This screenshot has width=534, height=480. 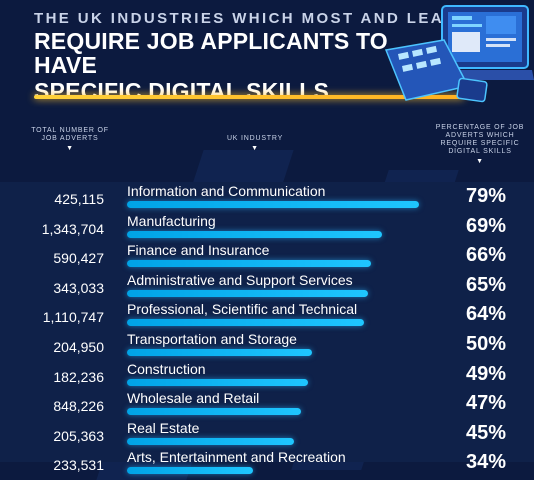 I want to click on percentage-value: 50%, so click(x=485, y=344).